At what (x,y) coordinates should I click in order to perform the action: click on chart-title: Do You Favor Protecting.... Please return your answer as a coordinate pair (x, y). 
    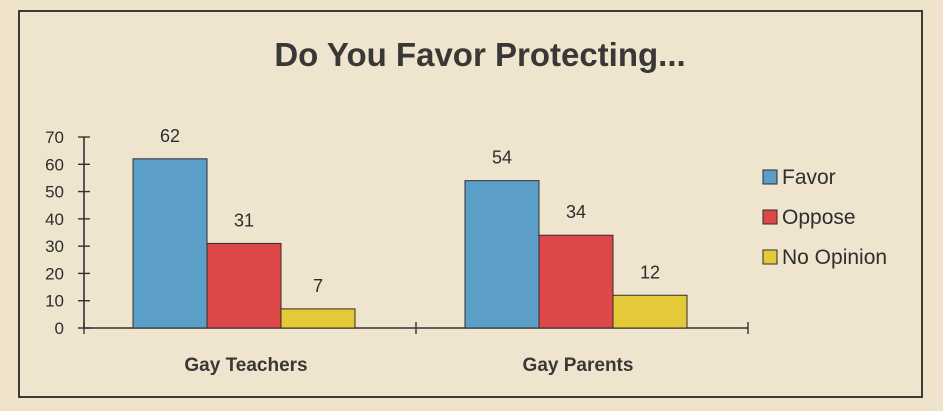
    Looking at the image, I should click on (479, 54).